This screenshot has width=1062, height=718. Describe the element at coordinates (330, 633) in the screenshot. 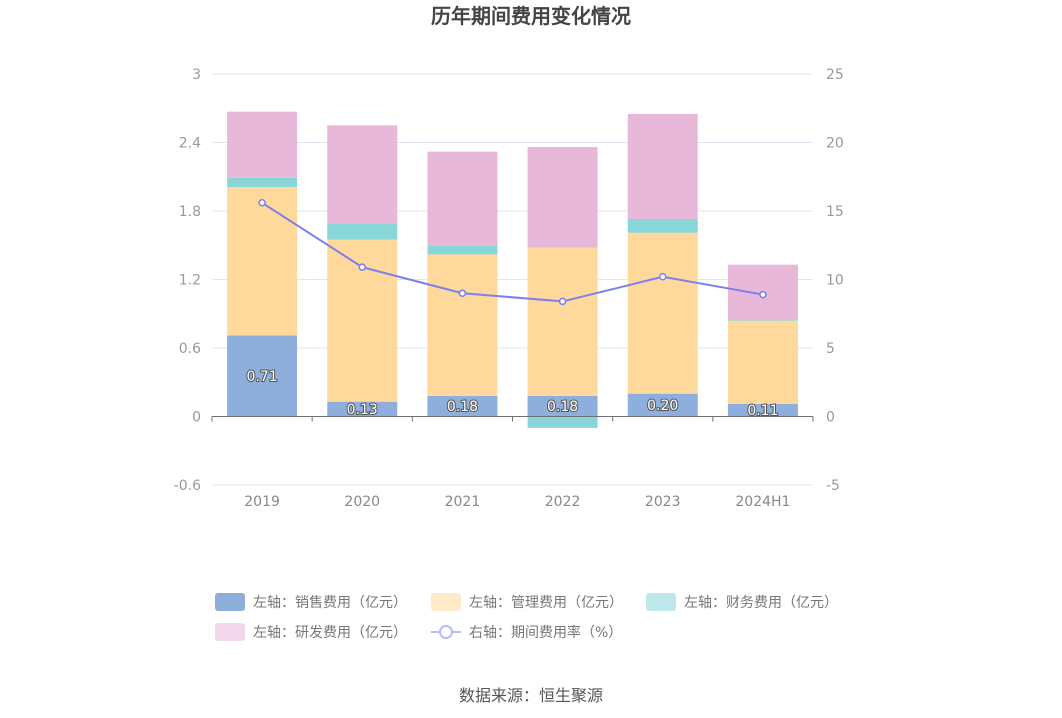

I see `legend-label: 左轴：研发费用（亿元）` at that location.